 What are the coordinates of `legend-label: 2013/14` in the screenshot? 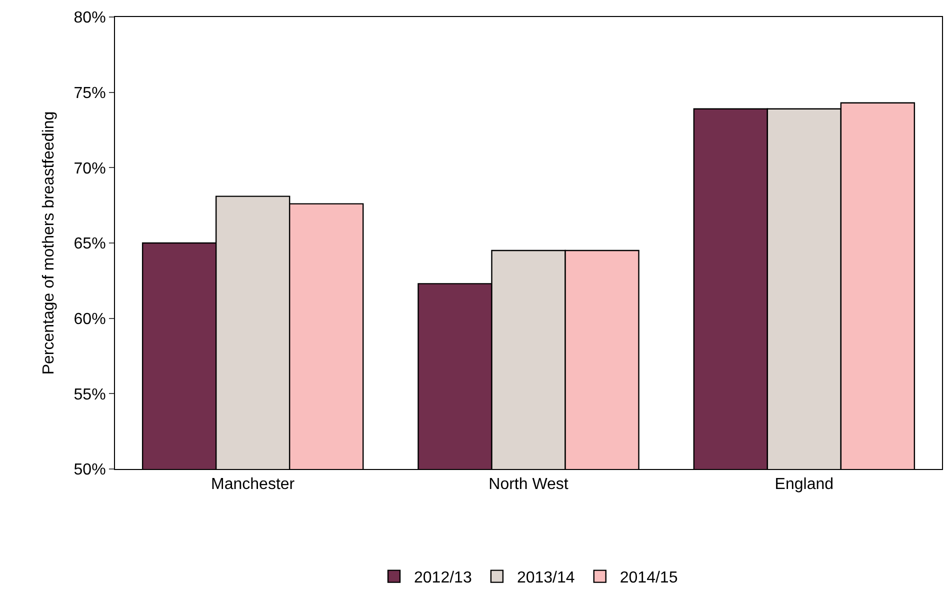 It's located at (545, 578).